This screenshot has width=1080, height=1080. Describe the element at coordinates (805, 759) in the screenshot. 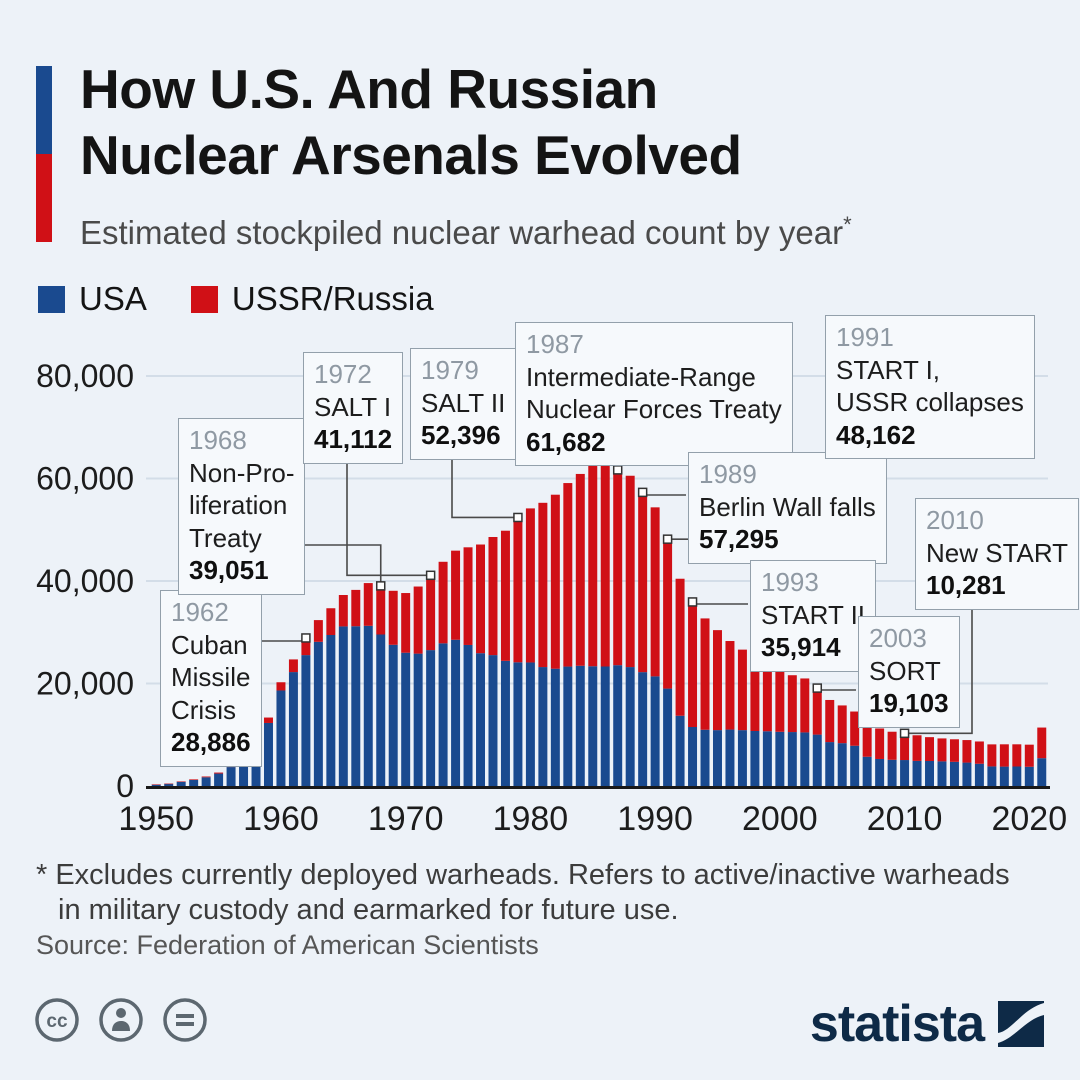

I see `bar-usa-2002` at that location.